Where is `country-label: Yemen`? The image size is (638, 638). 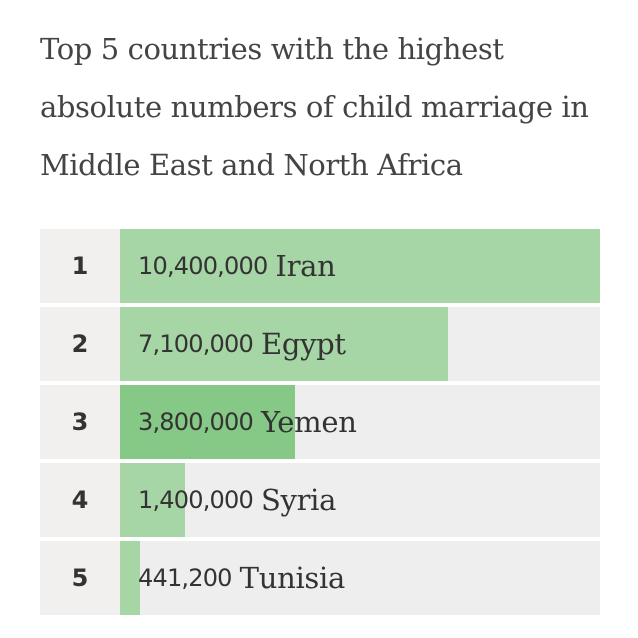 country-label: Yemen is located at coordinates (308, 422).